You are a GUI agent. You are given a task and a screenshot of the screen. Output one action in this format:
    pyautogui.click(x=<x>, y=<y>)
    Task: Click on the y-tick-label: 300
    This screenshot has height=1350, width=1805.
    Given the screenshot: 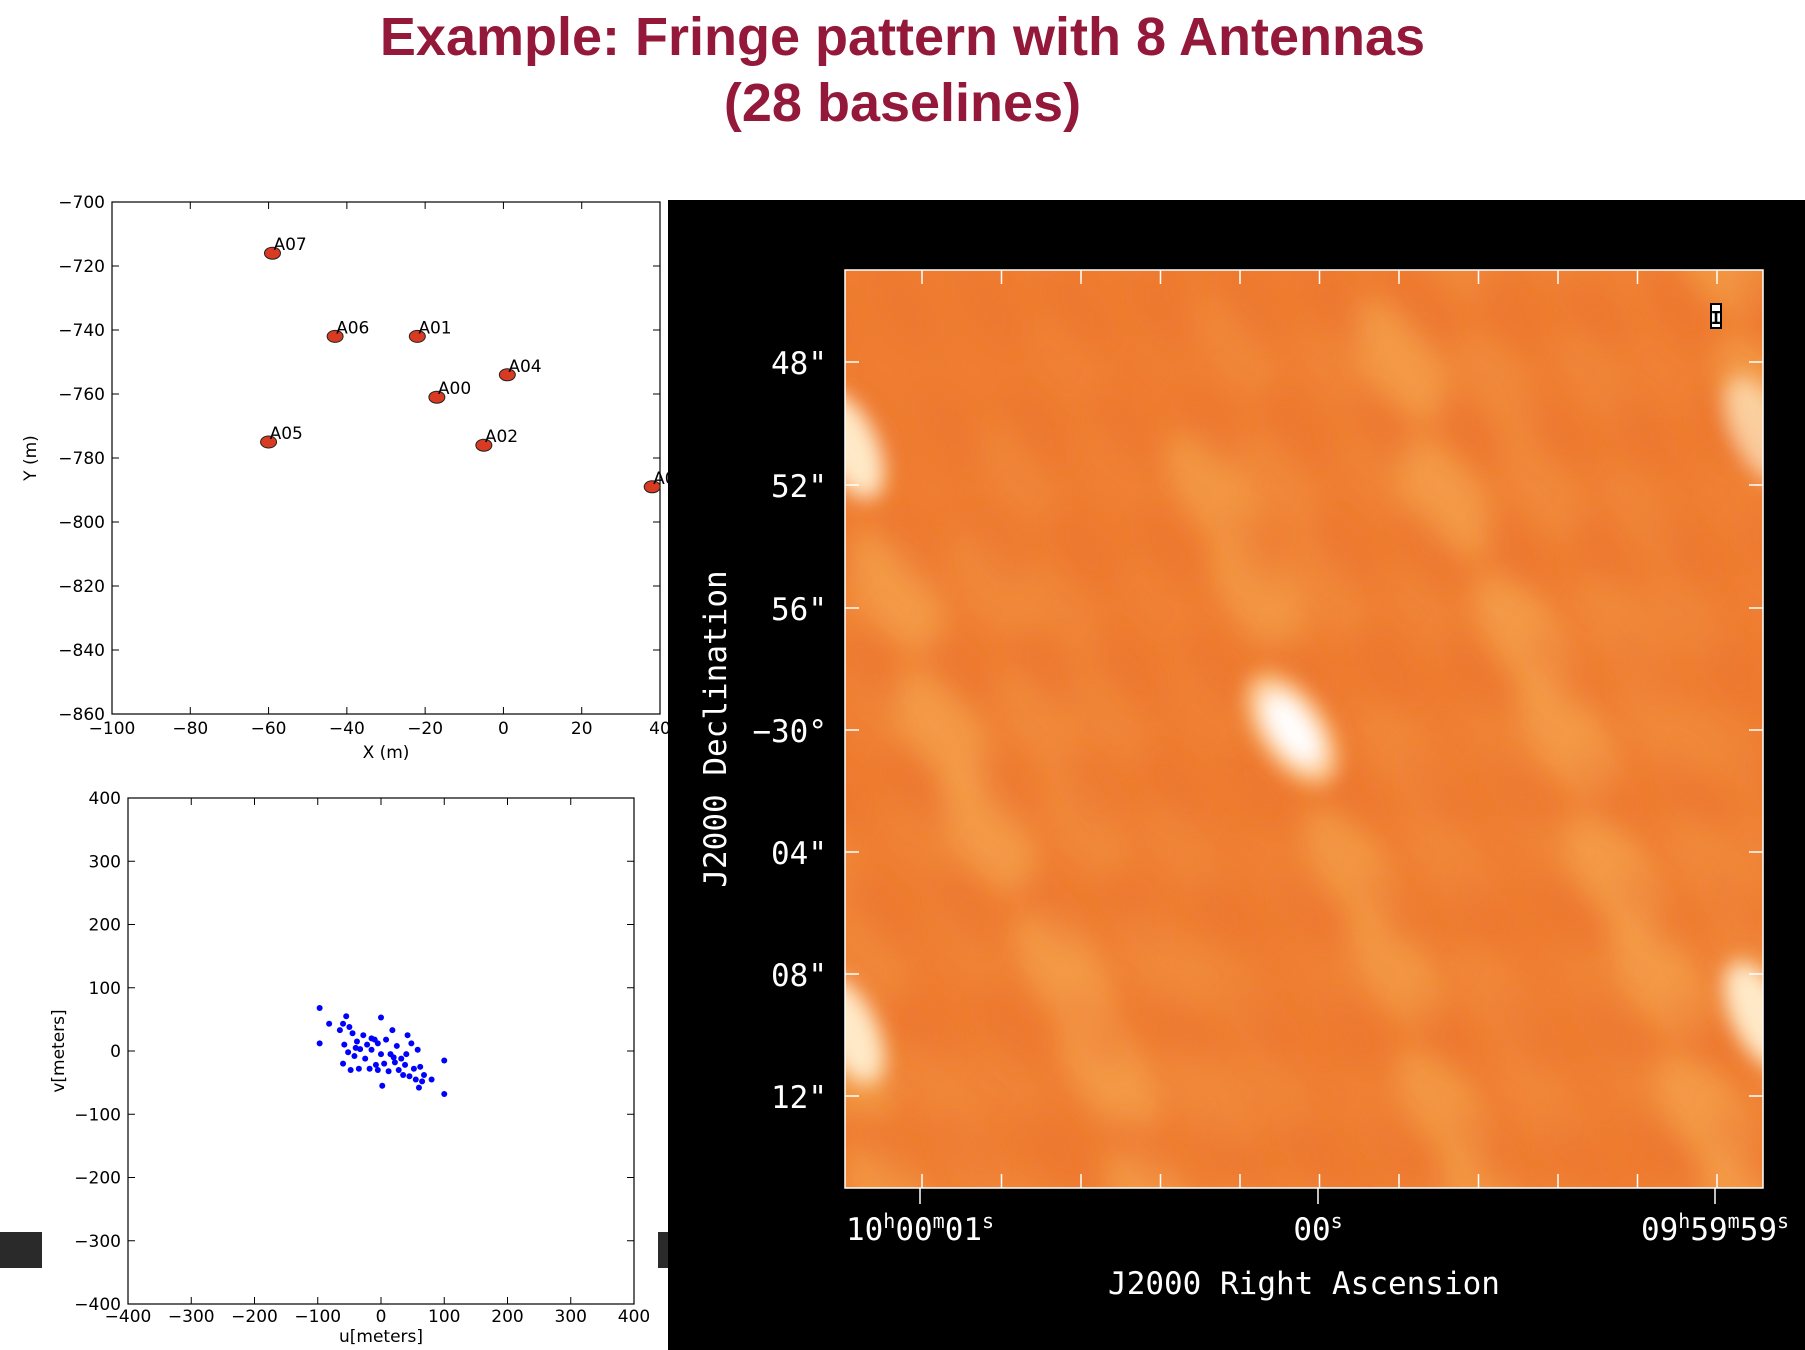 What is the action you would take?
    pyautogui.click(x=105, y=862)
    